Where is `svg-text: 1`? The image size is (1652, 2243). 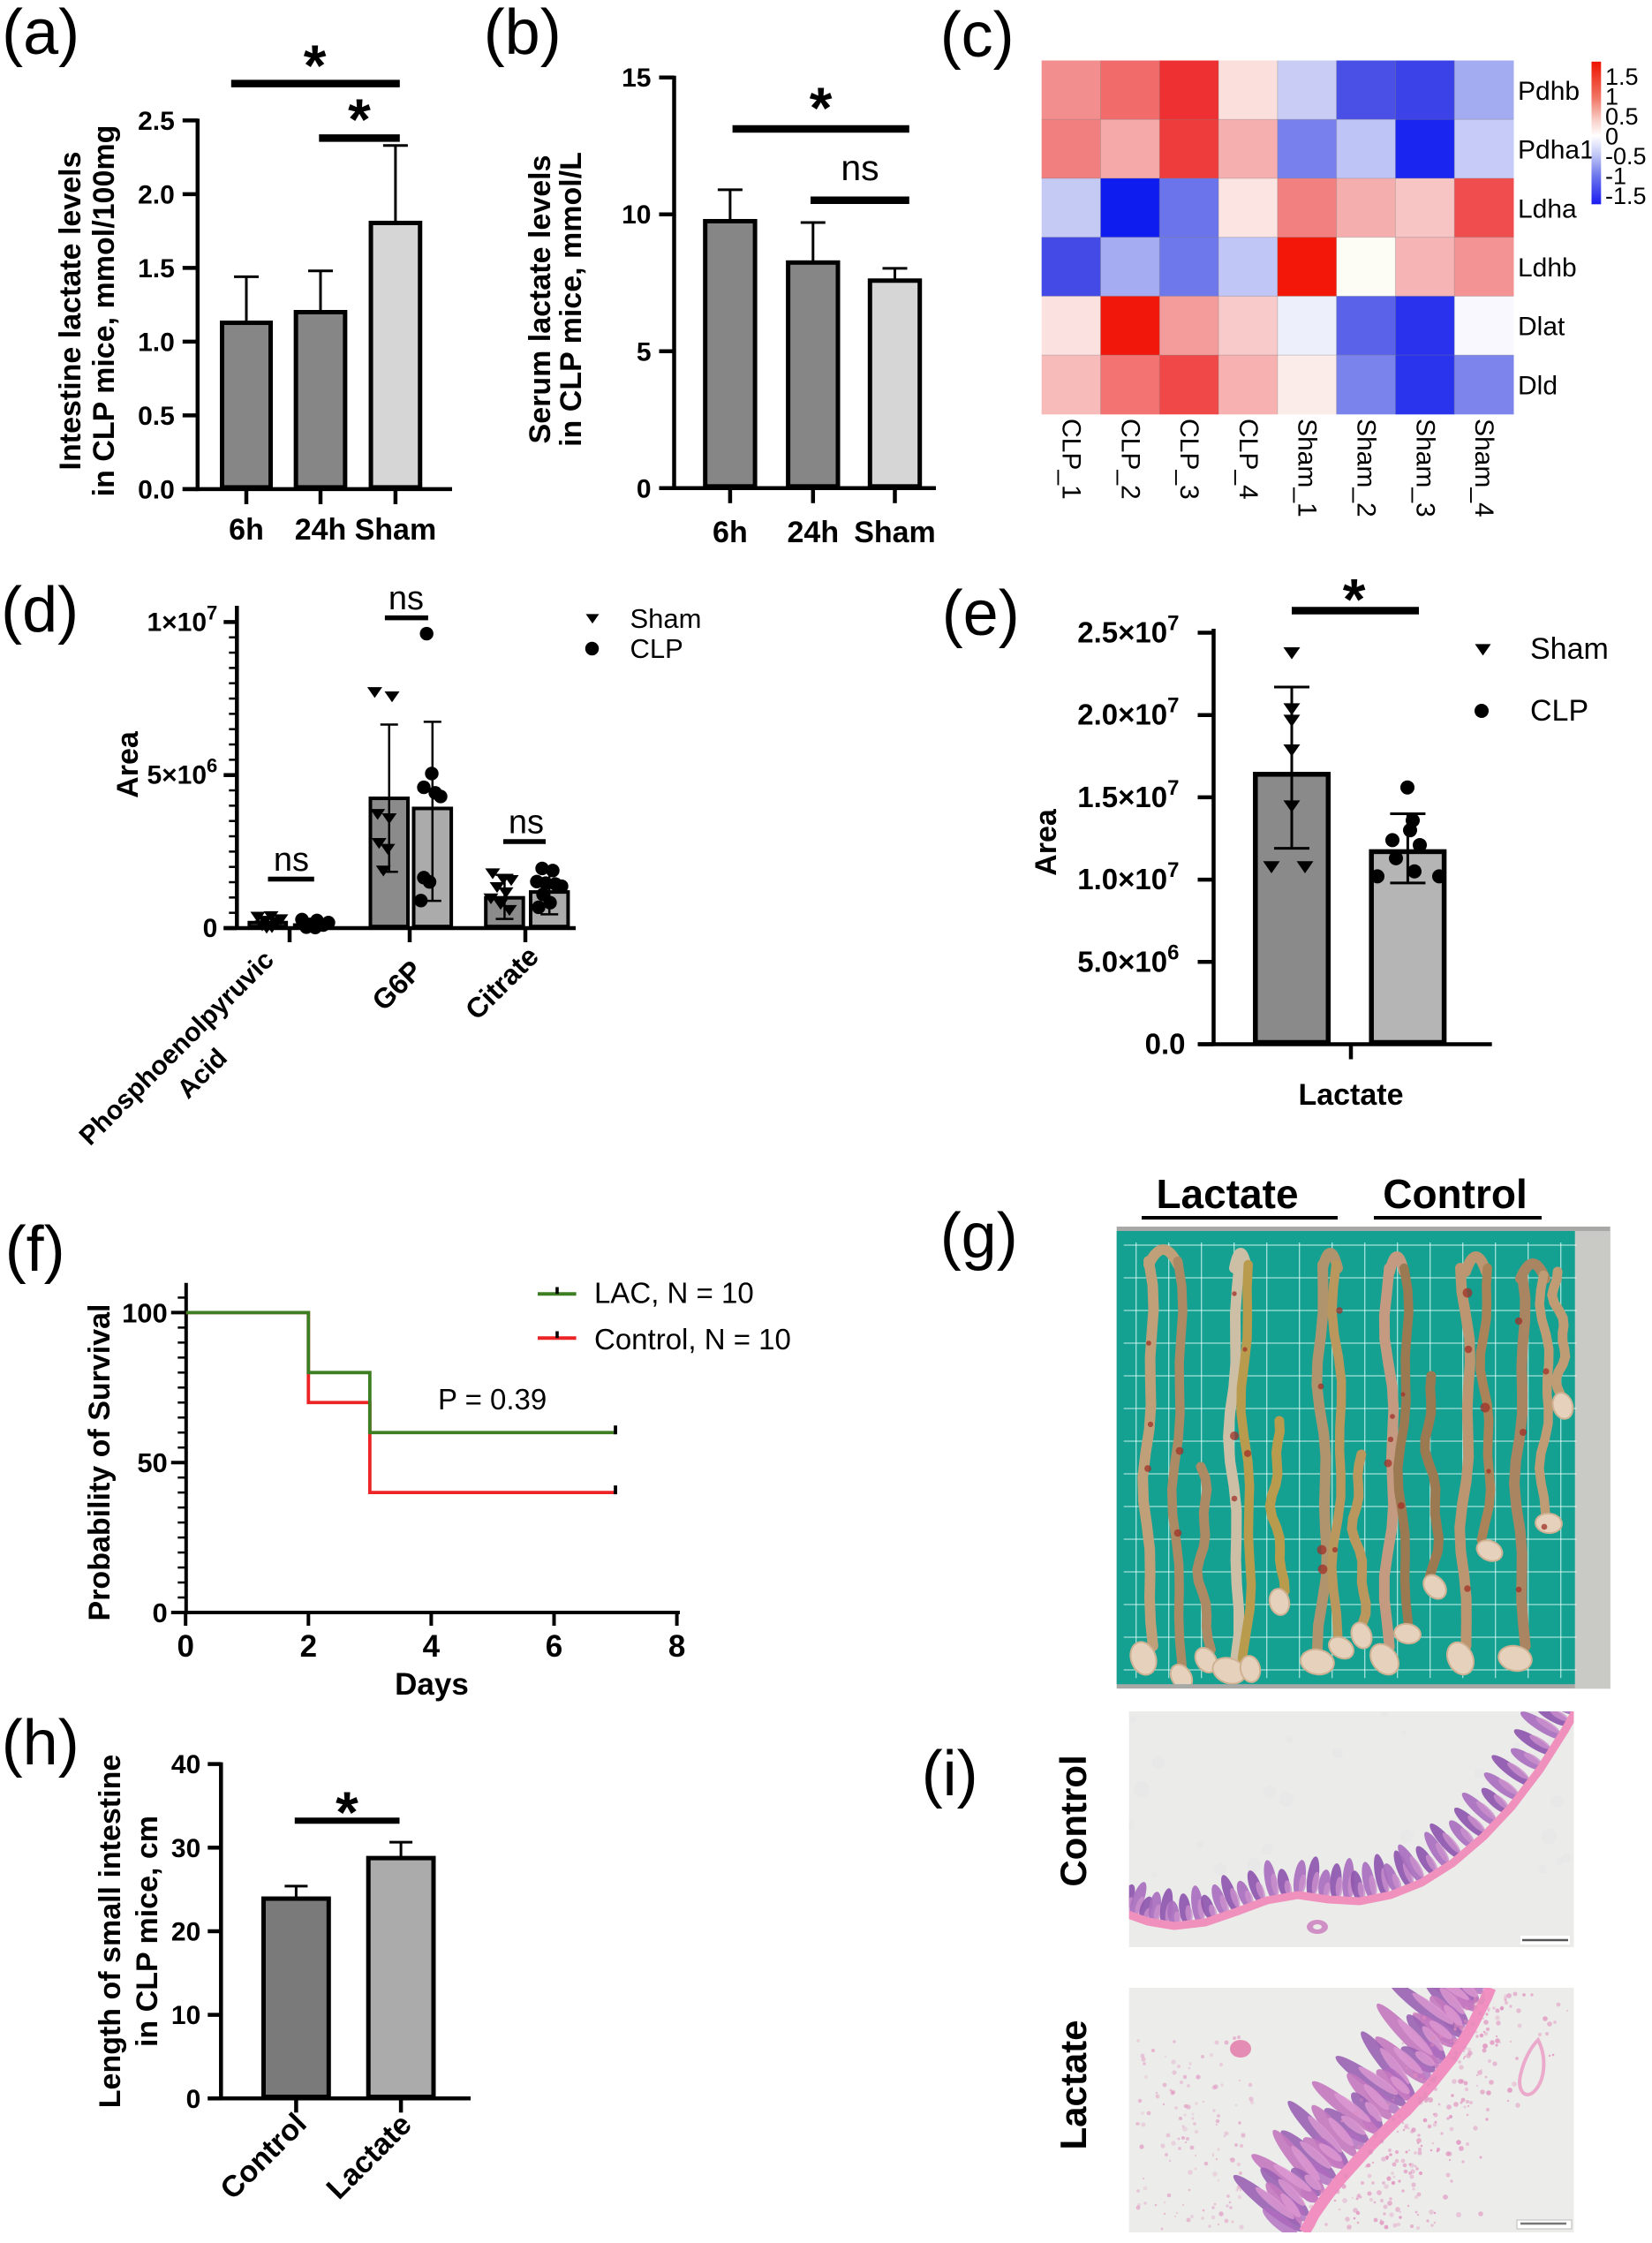 svg-text: 1 is located at coordinates (1611, 96).